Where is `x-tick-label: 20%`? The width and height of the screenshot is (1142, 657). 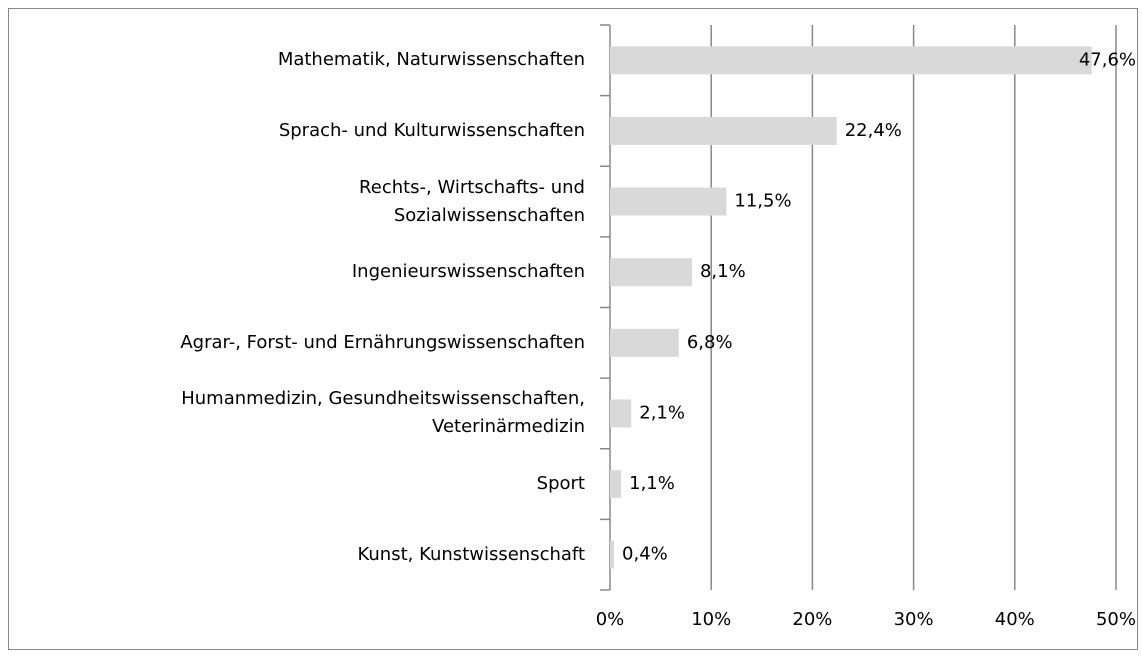 x-tick-label: 20% is located at coordinates (812, 619).